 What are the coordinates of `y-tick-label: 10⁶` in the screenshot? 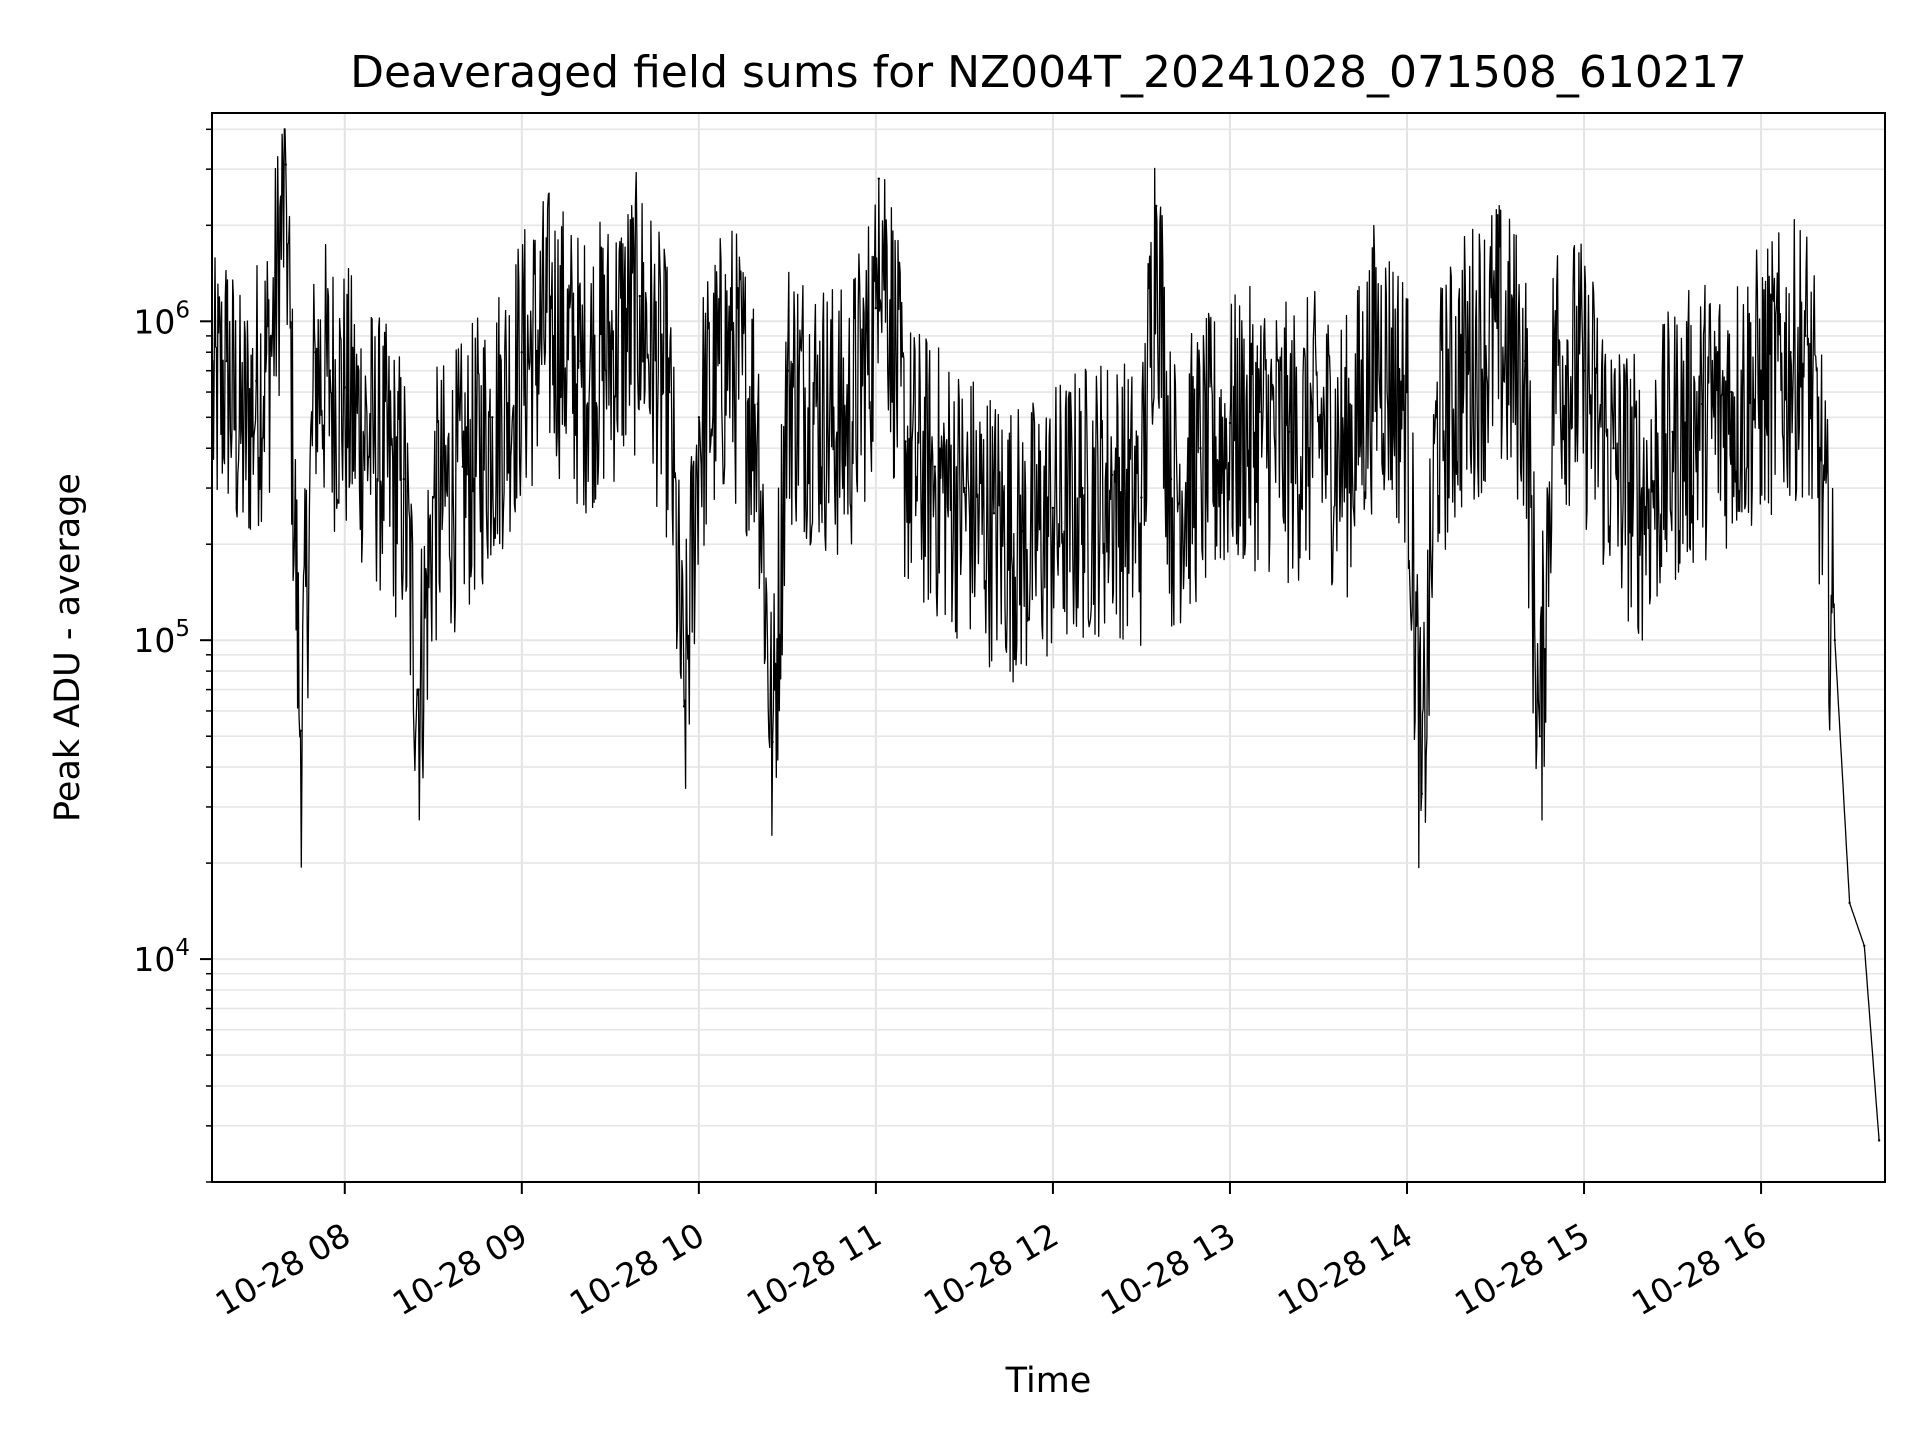 It's located at (161, 319).